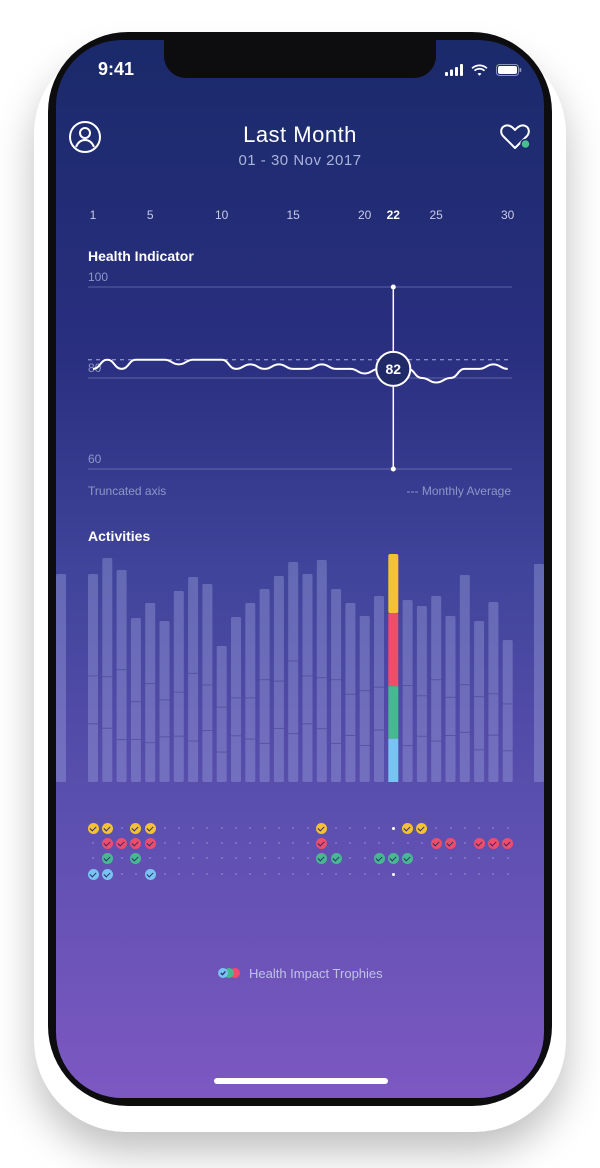 The height and width of the screenshot is (1168, 600). What do you see at coordinates (301, 1081) in the screenshot?
I see `home-indicator` at bounding box center [301, 1081].